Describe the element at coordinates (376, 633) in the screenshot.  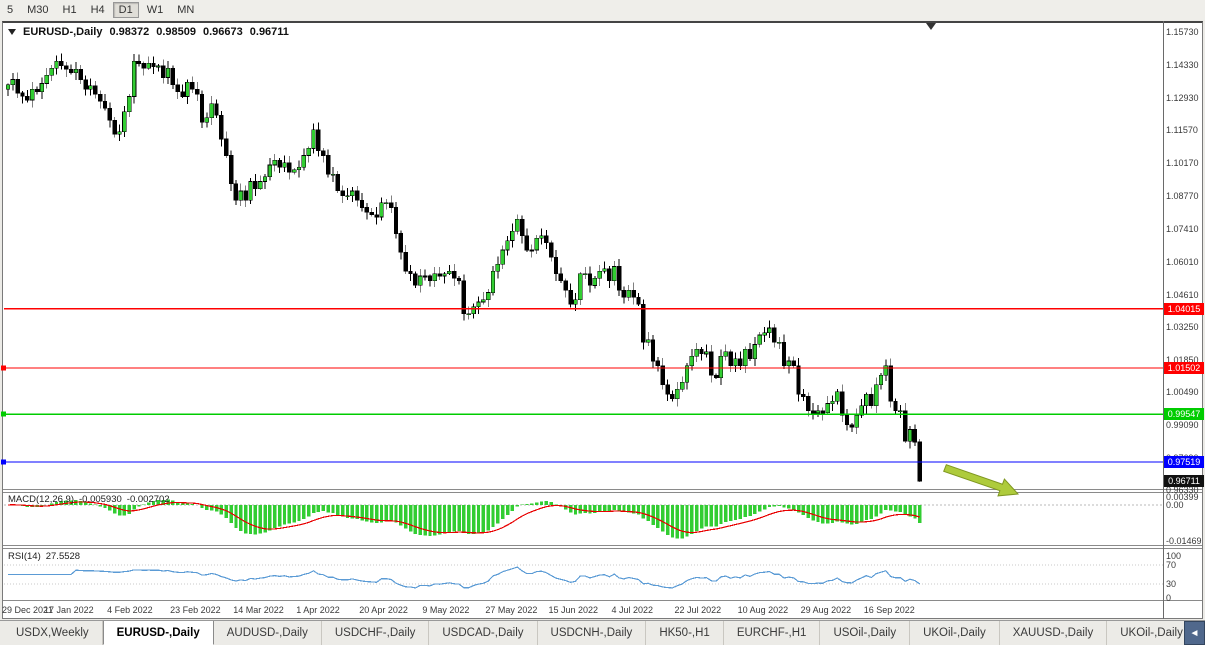
I see `symbol-tab-usdchfdaily: USDCHF-,Daily` at that location.